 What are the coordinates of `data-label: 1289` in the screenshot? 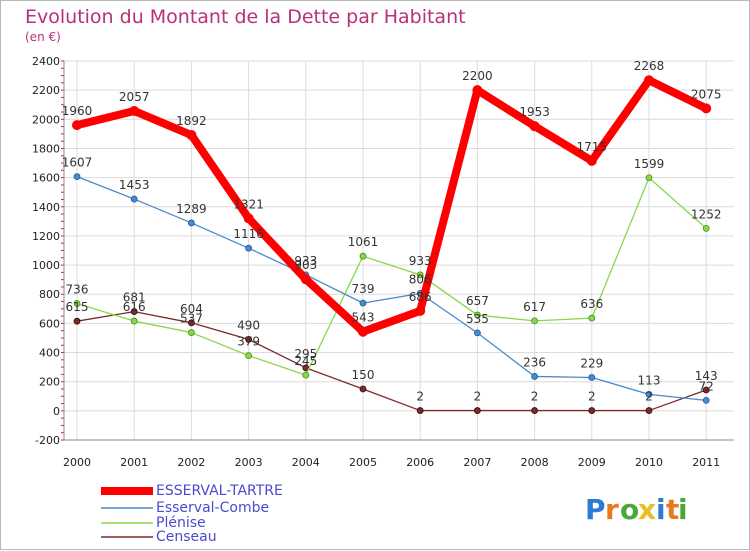 It's located at (191, 209).